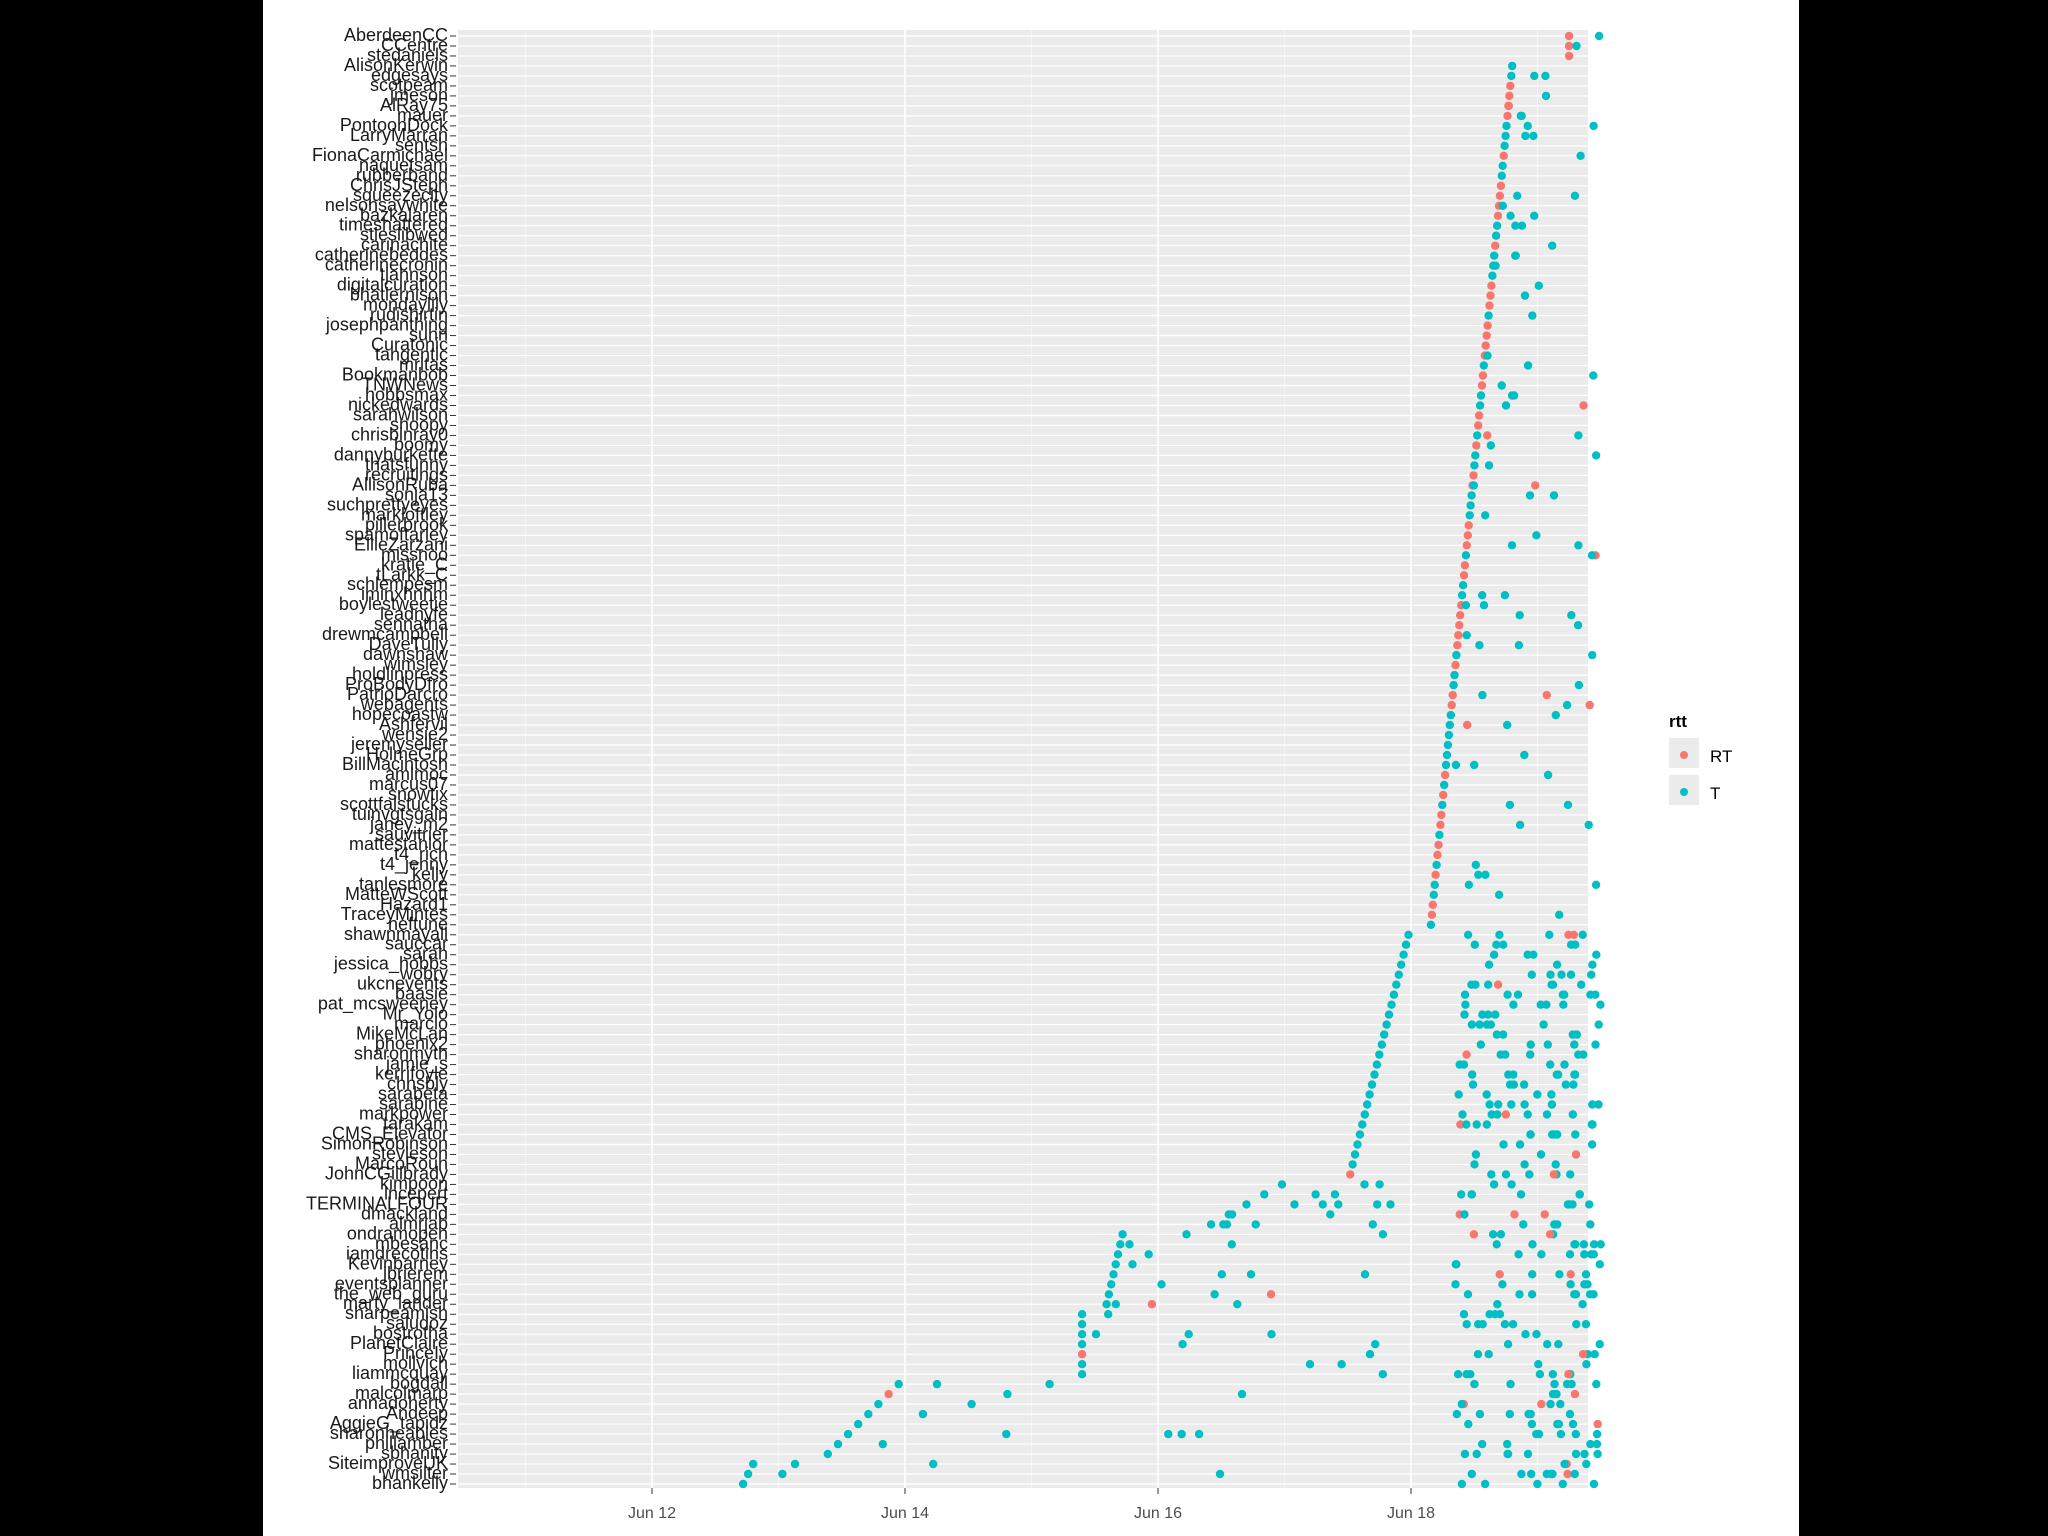 The width and height of the screenshot is (2048, 1536). I want to click on y-label: jessica_hobbs, so click(390, 964).